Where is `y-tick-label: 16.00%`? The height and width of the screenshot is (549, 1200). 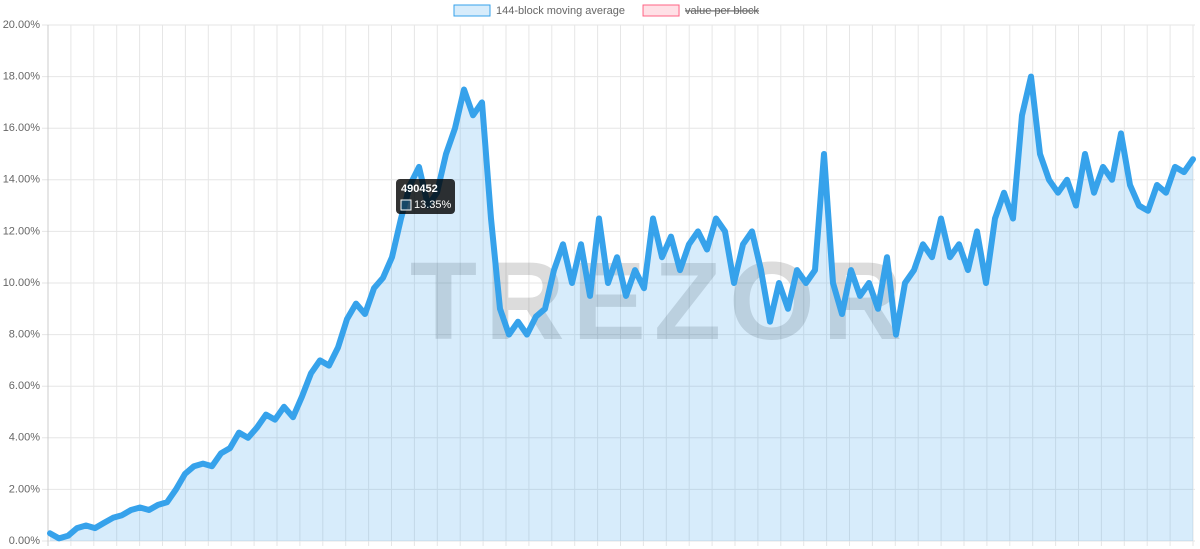 y-tick-label: 16.00% is located at coordinates (22, 128).